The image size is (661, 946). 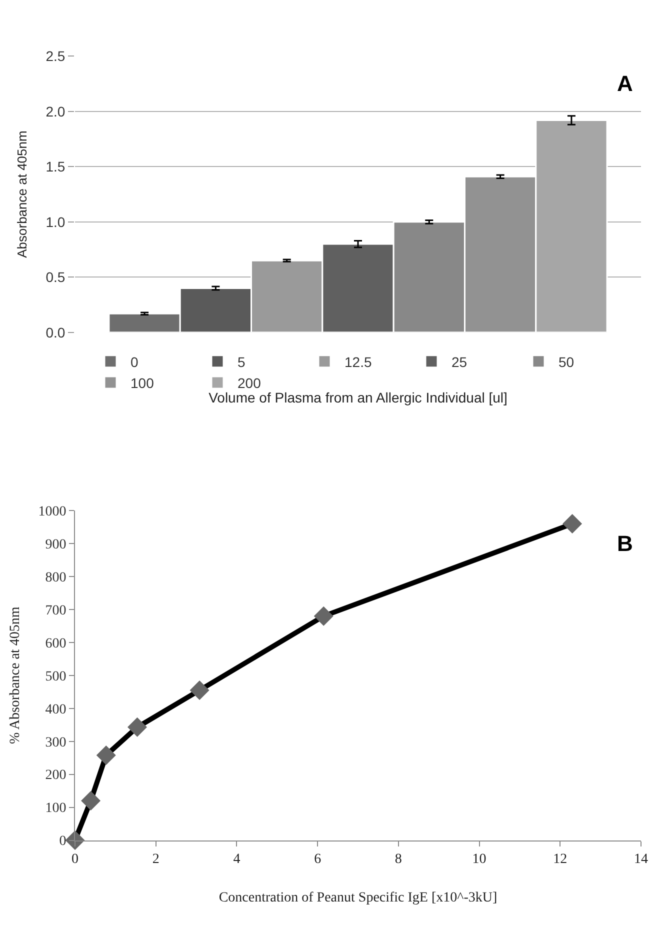 I want to click on legend-label: 200, so click(x=250, y=383).